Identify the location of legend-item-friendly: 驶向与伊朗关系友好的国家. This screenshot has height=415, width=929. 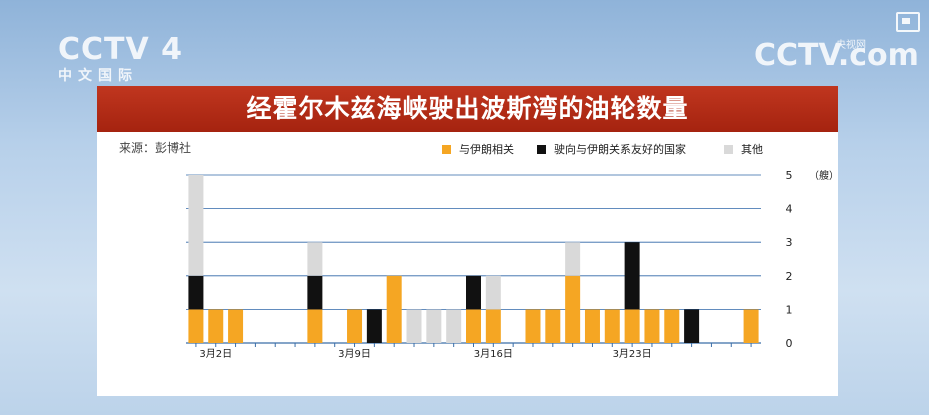
(611, 149).